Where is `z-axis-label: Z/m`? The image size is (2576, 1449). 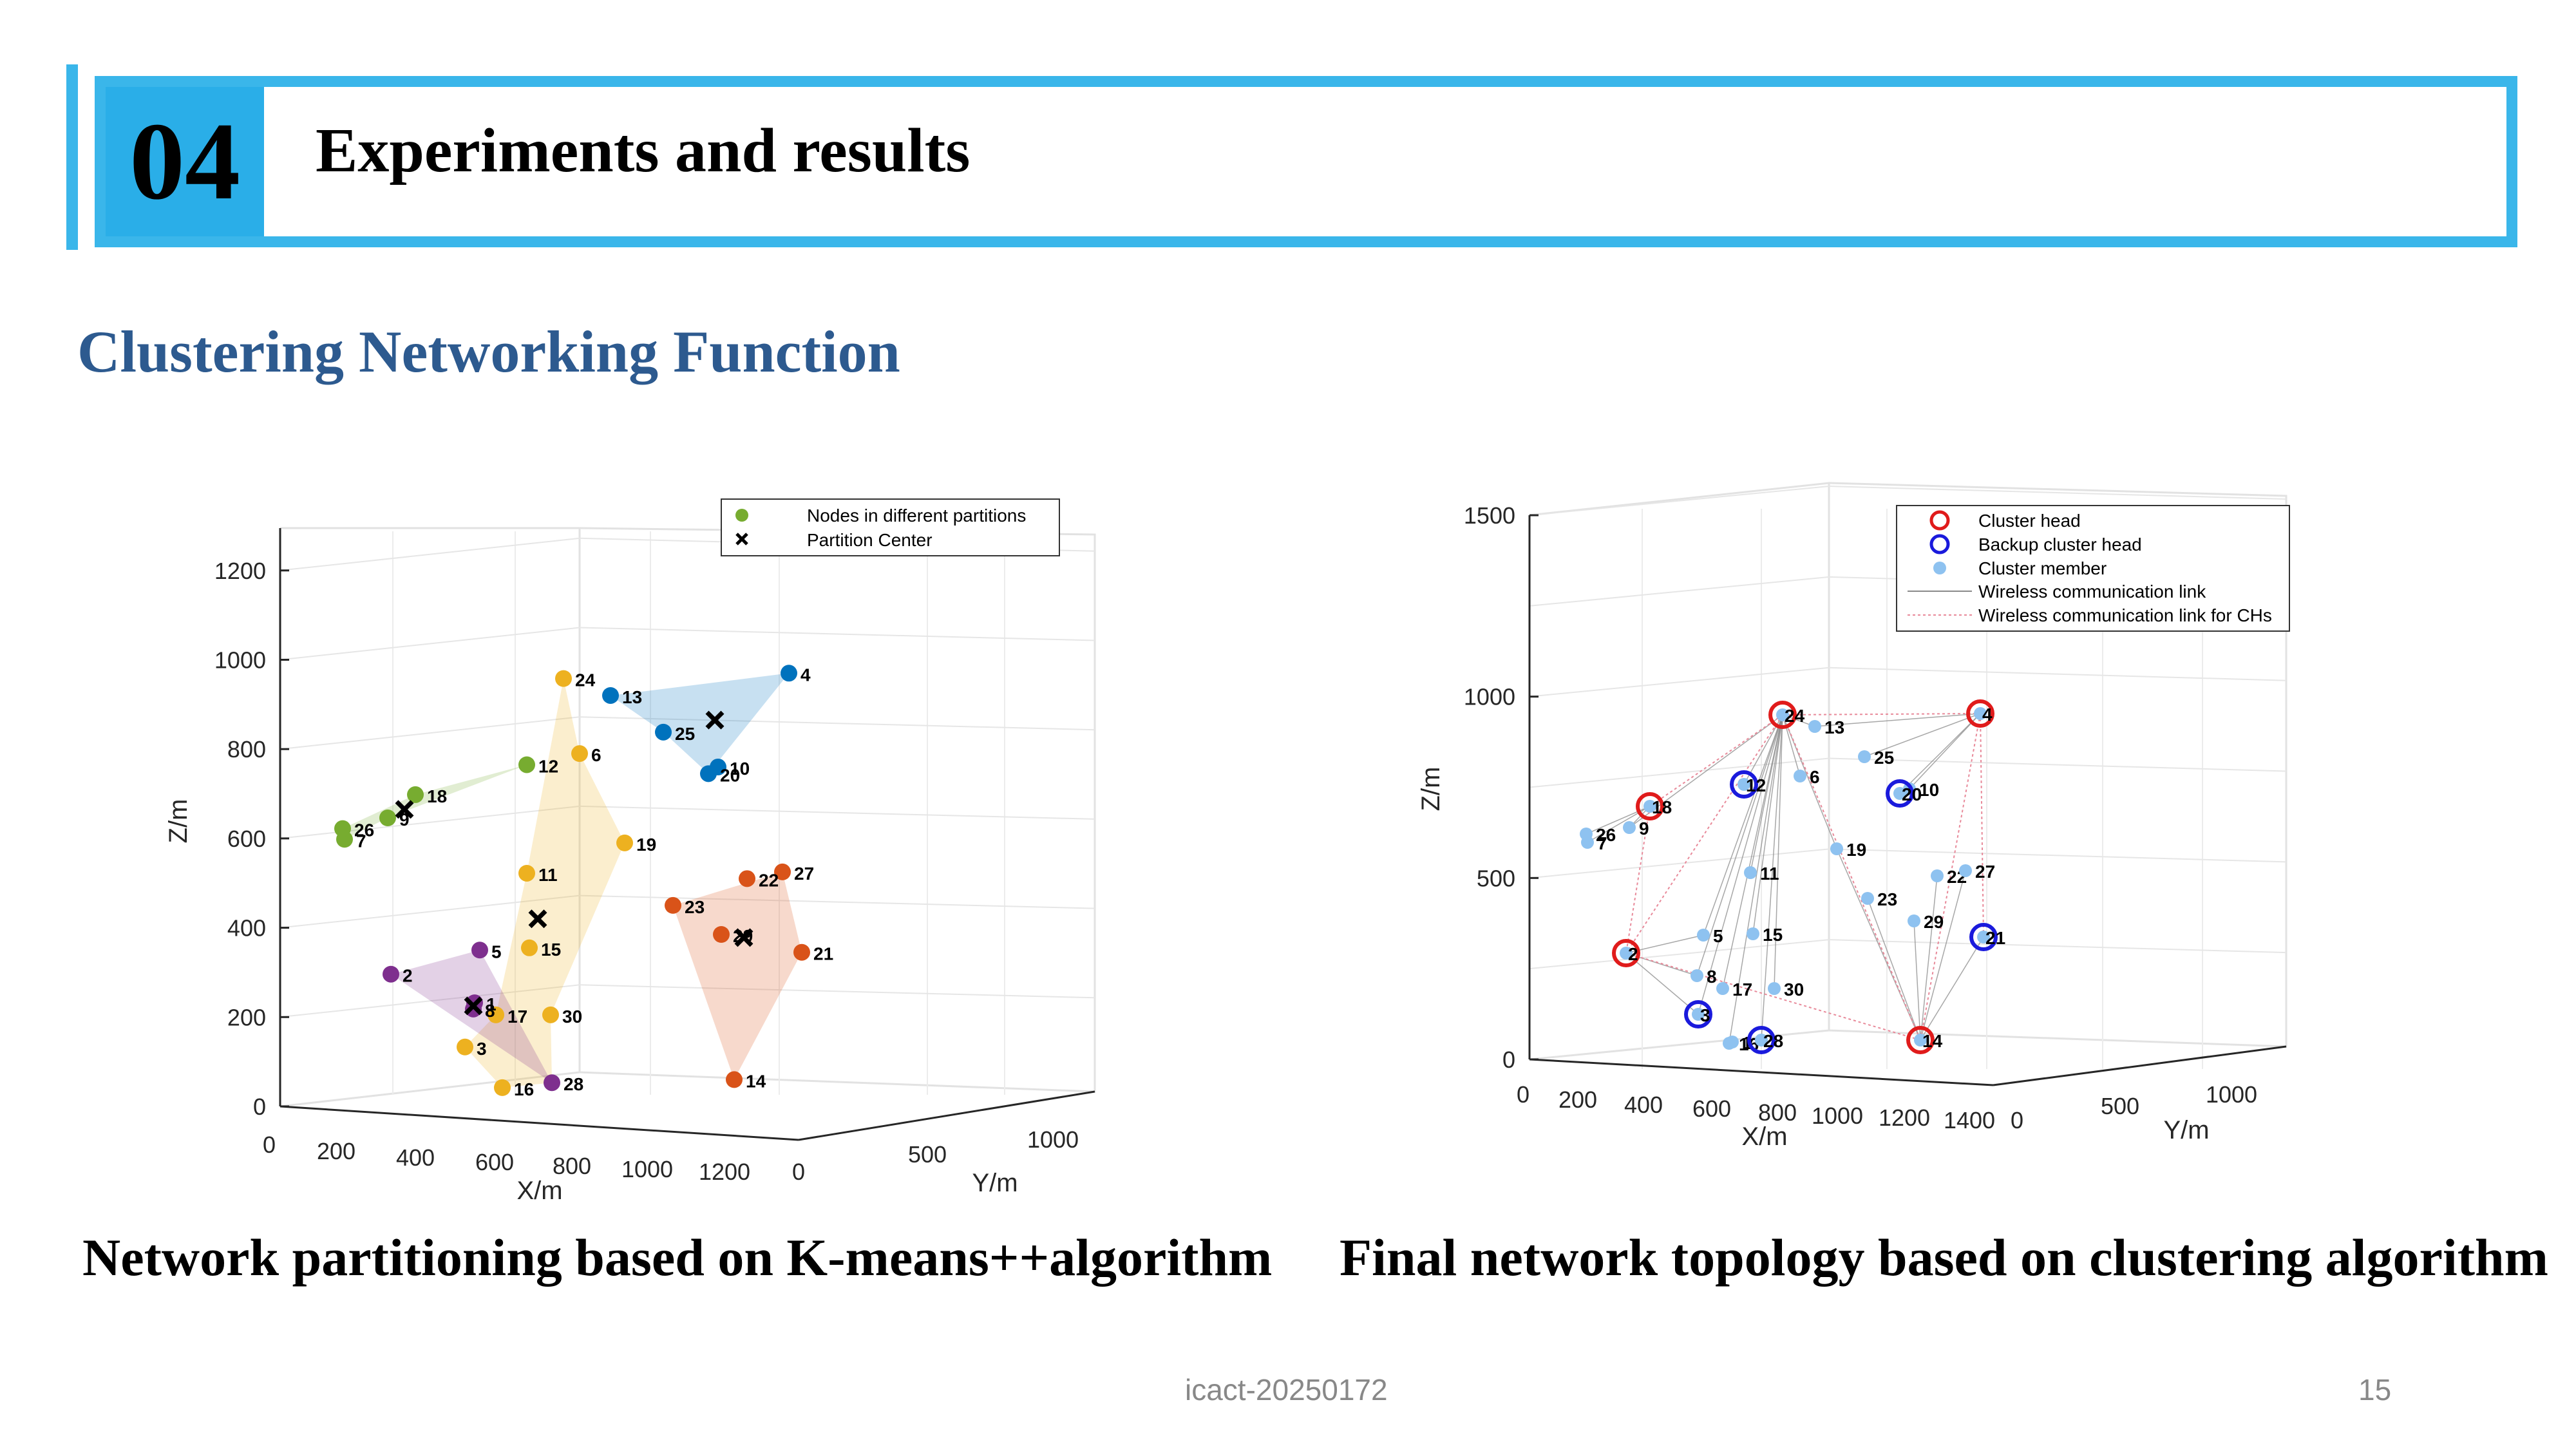
z-axis-label: Z/m is located at coordinates (178, 821).